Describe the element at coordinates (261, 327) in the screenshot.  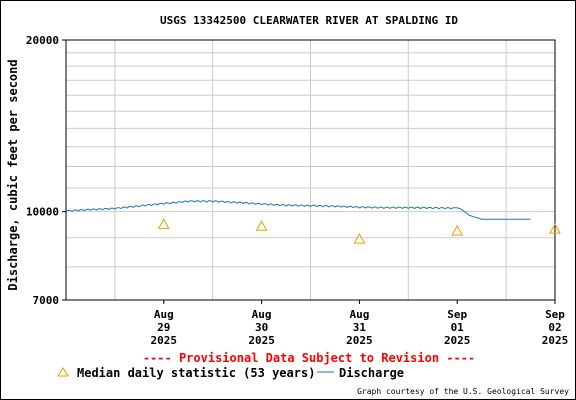
I see `x-tick-label: 30` at that location.